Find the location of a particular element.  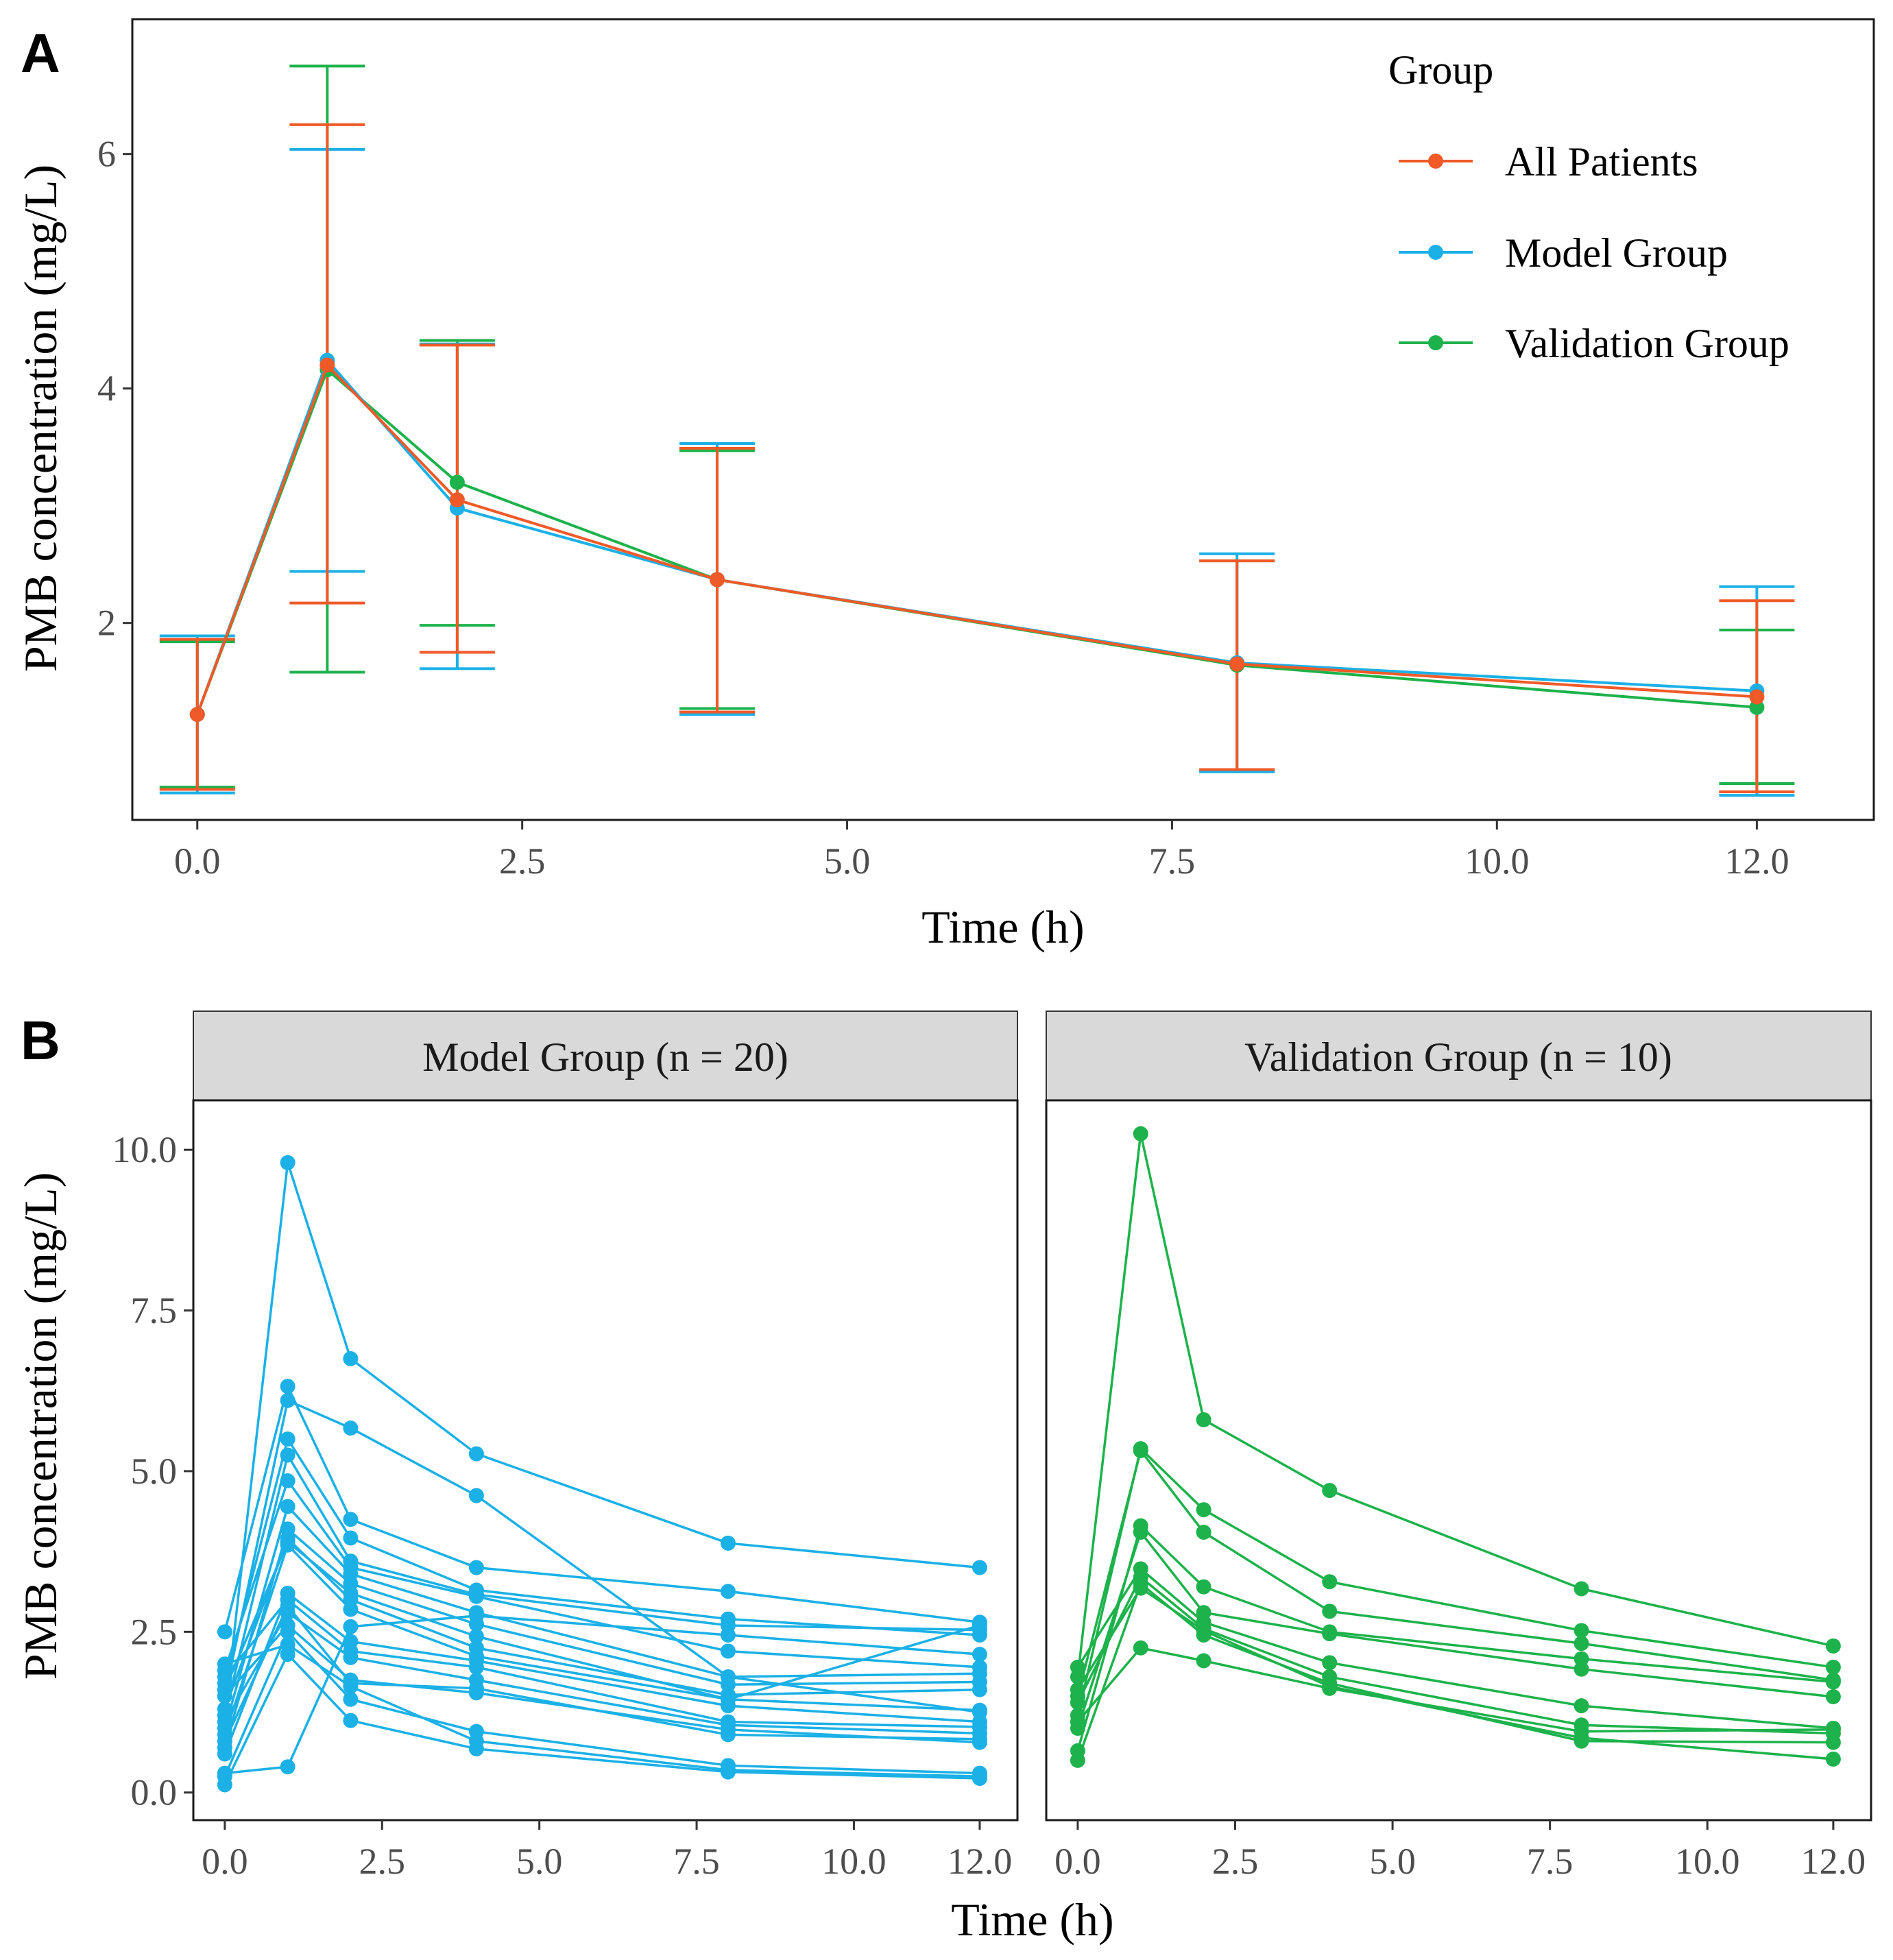

b-x-tick-label: 7.5 is located at coordinates (1550, 1861).